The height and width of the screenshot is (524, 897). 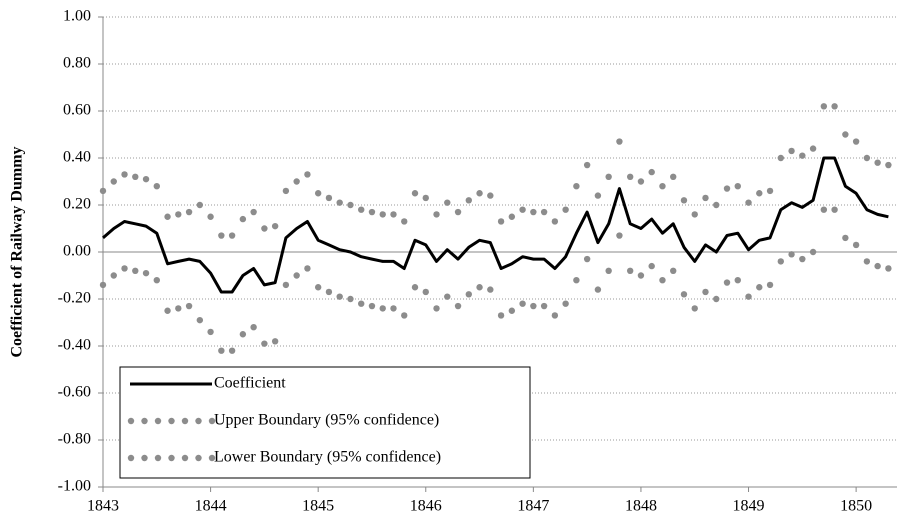 I want to click on legend-label: Coefficient, so click(x=250, y=383).